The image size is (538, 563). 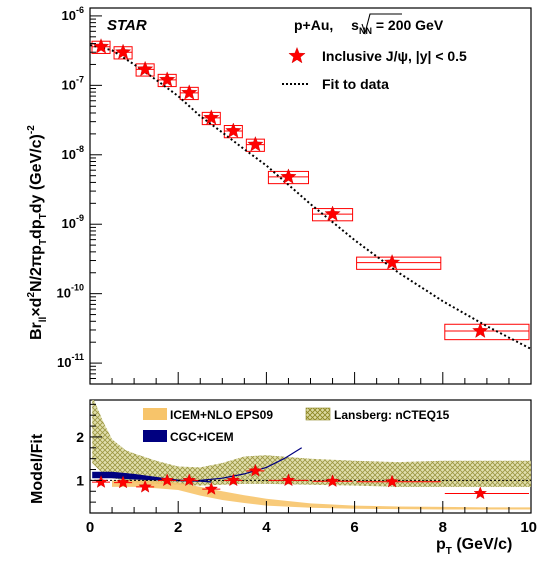 I want to click on top-y-axis-ticks: 10⁻⁶ 10⁻⁷ 10⁻⁸ 10⁻⁹ 10⁻¹⁰ 10⁻¹¹, so click(x=79, y=195).